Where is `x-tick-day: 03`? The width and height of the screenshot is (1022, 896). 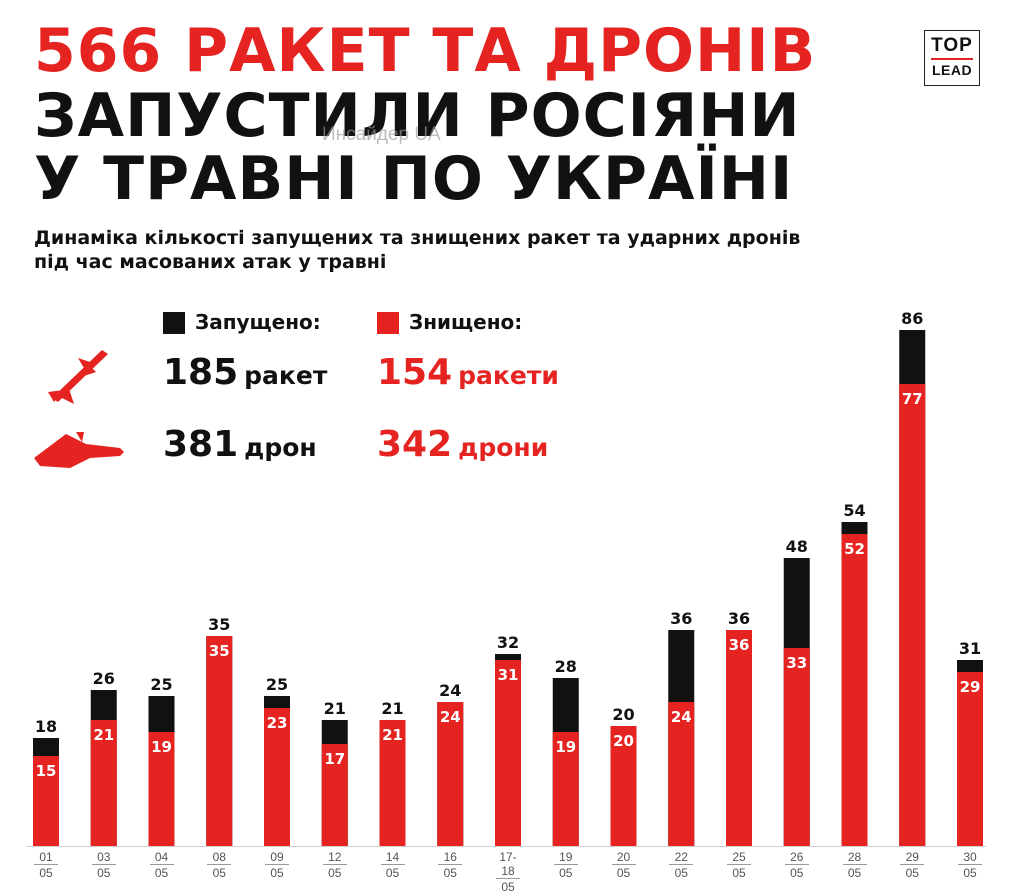 x-tick-day: 03 is located at coordinates (103, 857).